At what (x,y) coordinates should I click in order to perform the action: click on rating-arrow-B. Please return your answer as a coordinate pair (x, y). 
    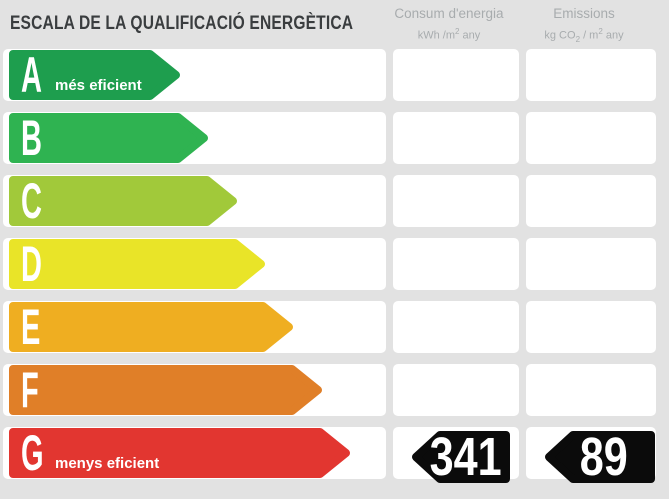
    Looking at the image, I should click on (108, 138).